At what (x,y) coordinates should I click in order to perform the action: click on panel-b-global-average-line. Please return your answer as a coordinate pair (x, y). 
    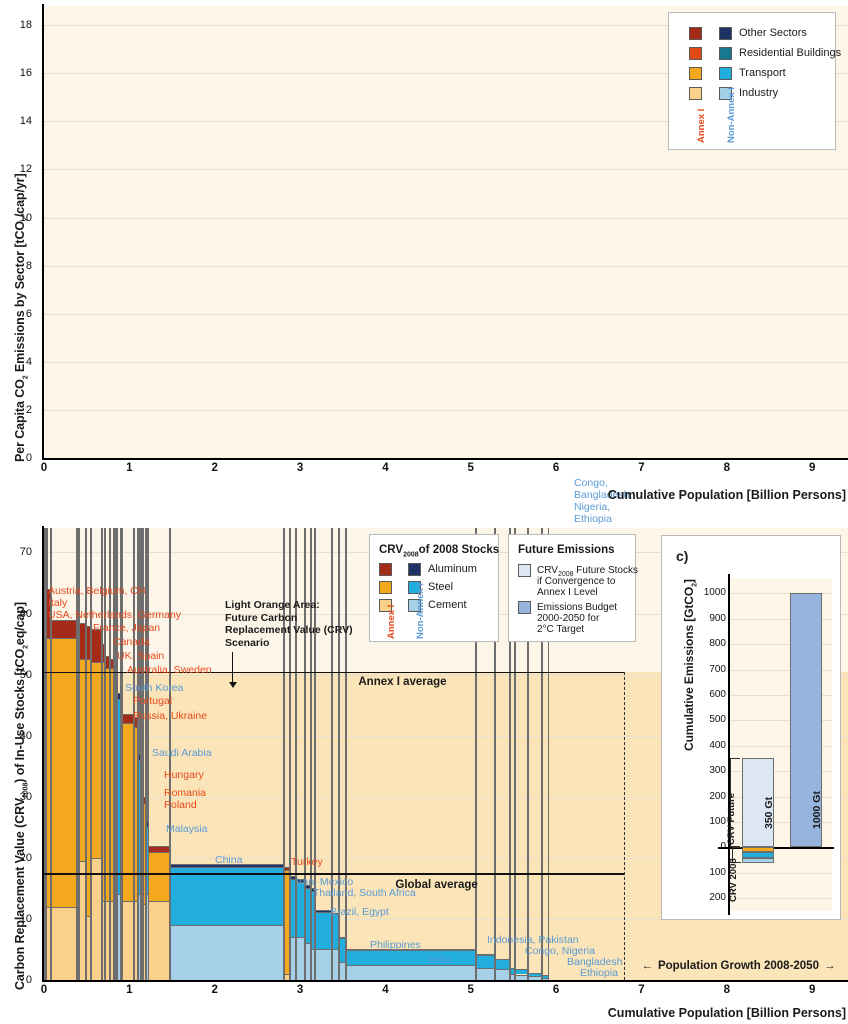
    Looking at the image, I should click on (334, 874).